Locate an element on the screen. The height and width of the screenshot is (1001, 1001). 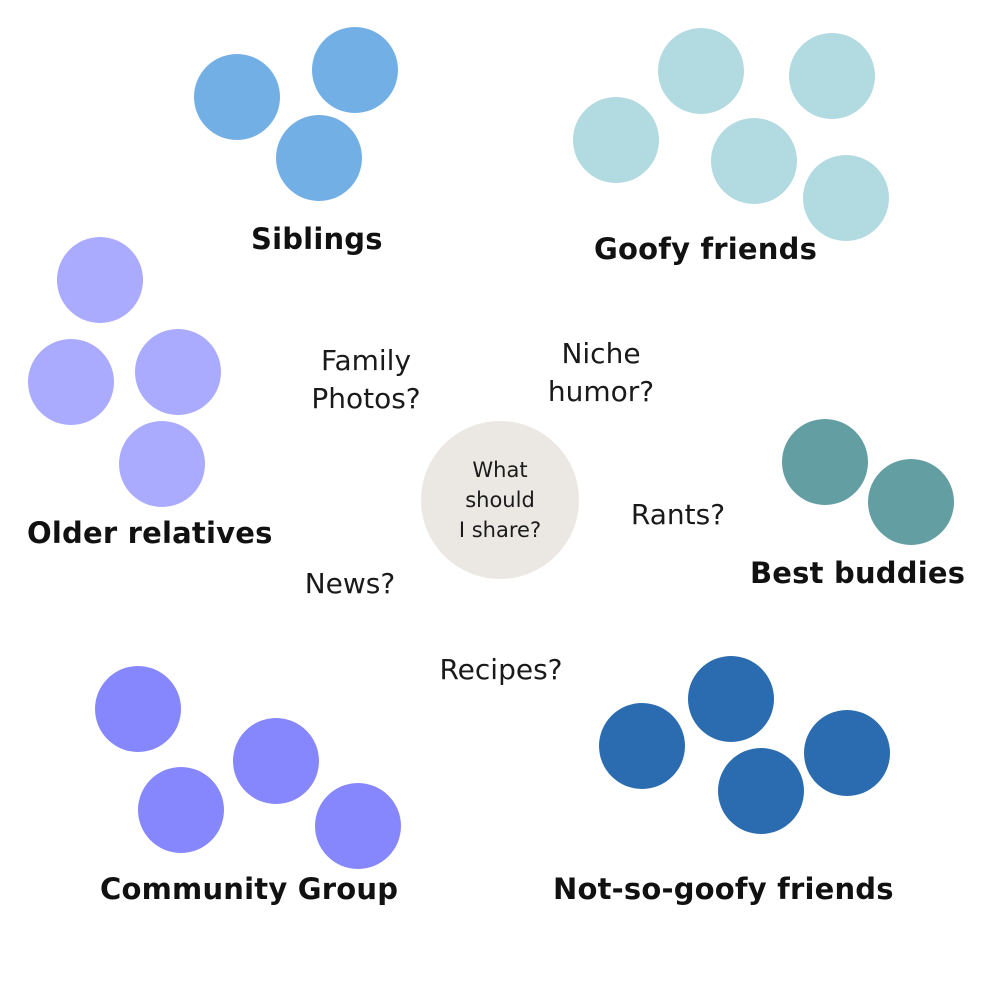
question-news: News? is located at coordinates (350, 583).